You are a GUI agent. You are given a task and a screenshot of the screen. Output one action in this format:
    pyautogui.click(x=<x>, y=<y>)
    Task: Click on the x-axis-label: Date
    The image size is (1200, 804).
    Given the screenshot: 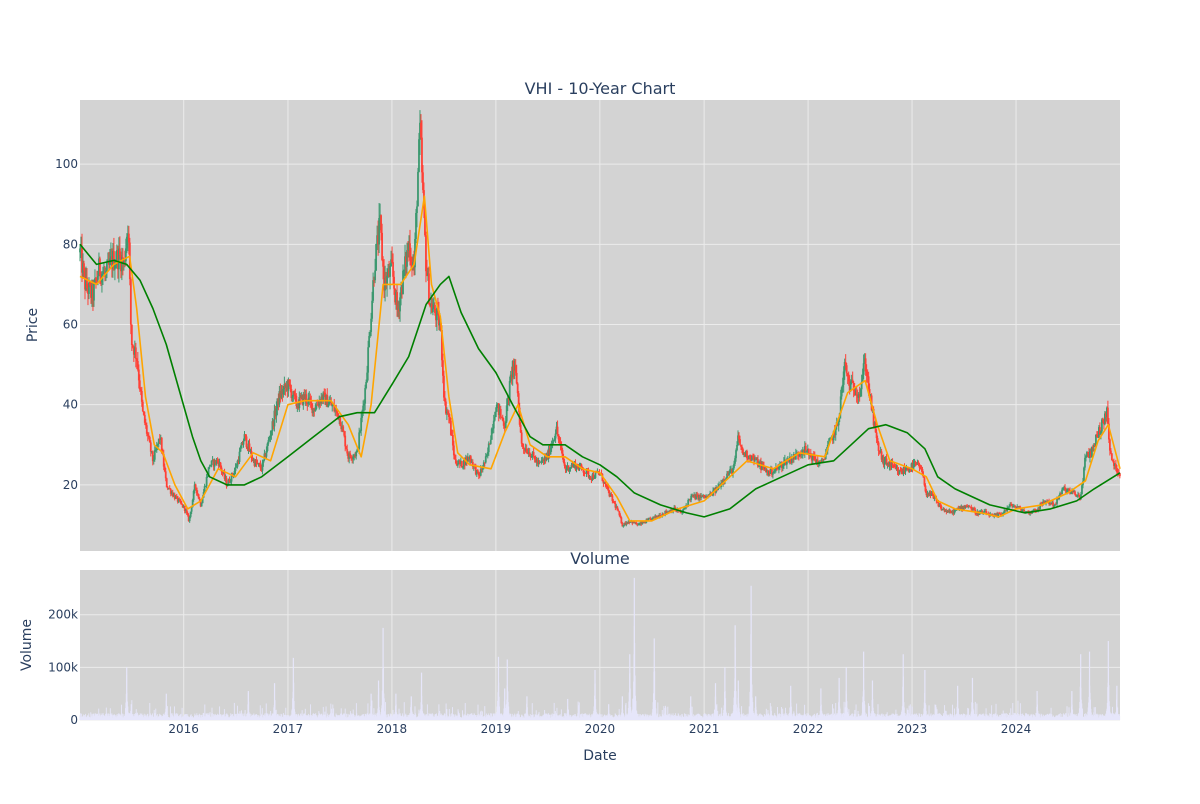 What is the action you would take?
    pyautogui.click(x=599, y=756)
    